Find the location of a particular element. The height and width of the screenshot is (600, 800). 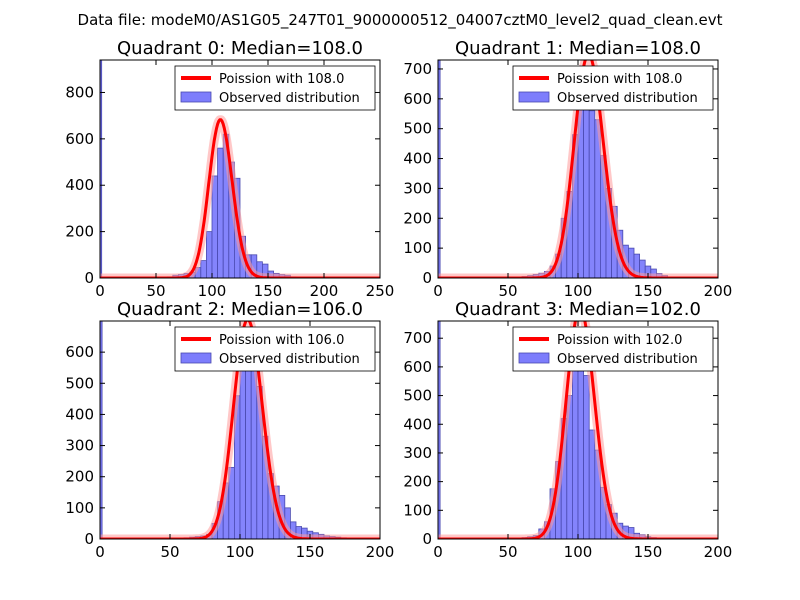

y-tick-label: 800 is located at coordinates (79, 92).